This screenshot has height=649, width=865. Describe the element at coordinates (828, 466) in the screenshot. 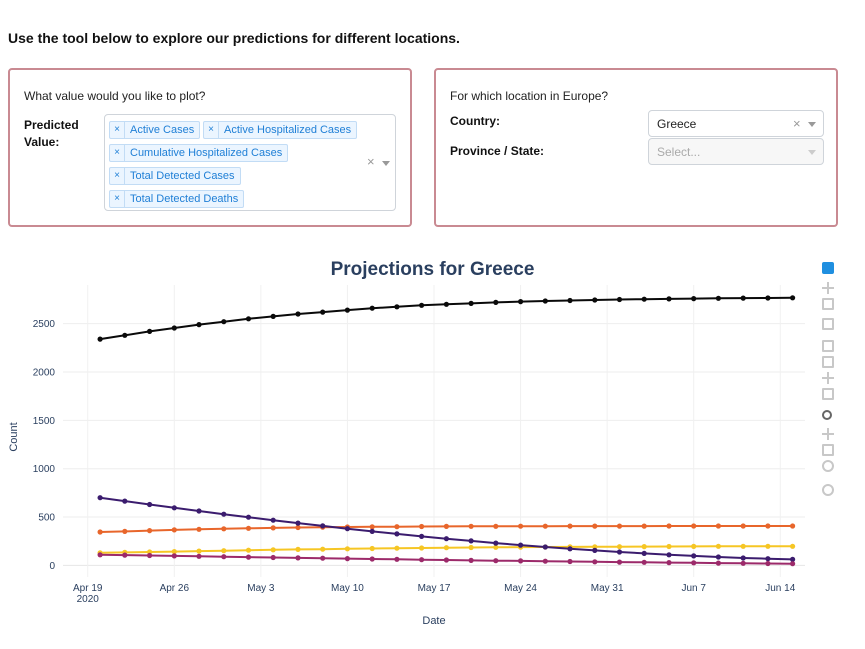

I see `lasso-icon` at that location.